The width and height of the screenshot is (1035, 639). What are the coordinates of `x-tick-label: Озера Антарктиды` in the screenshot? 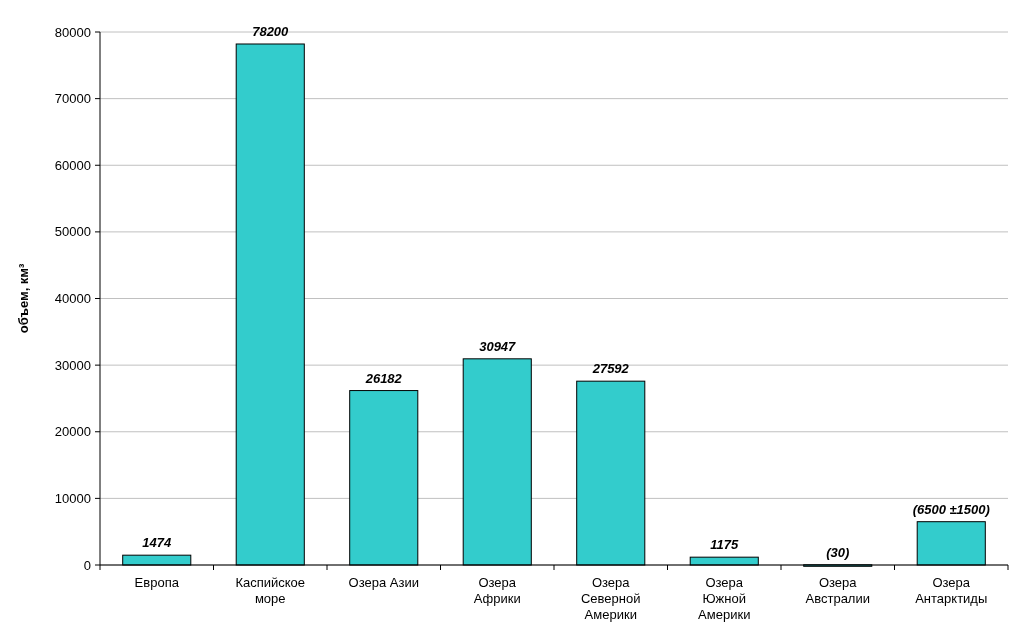 It's located at (951, 590).